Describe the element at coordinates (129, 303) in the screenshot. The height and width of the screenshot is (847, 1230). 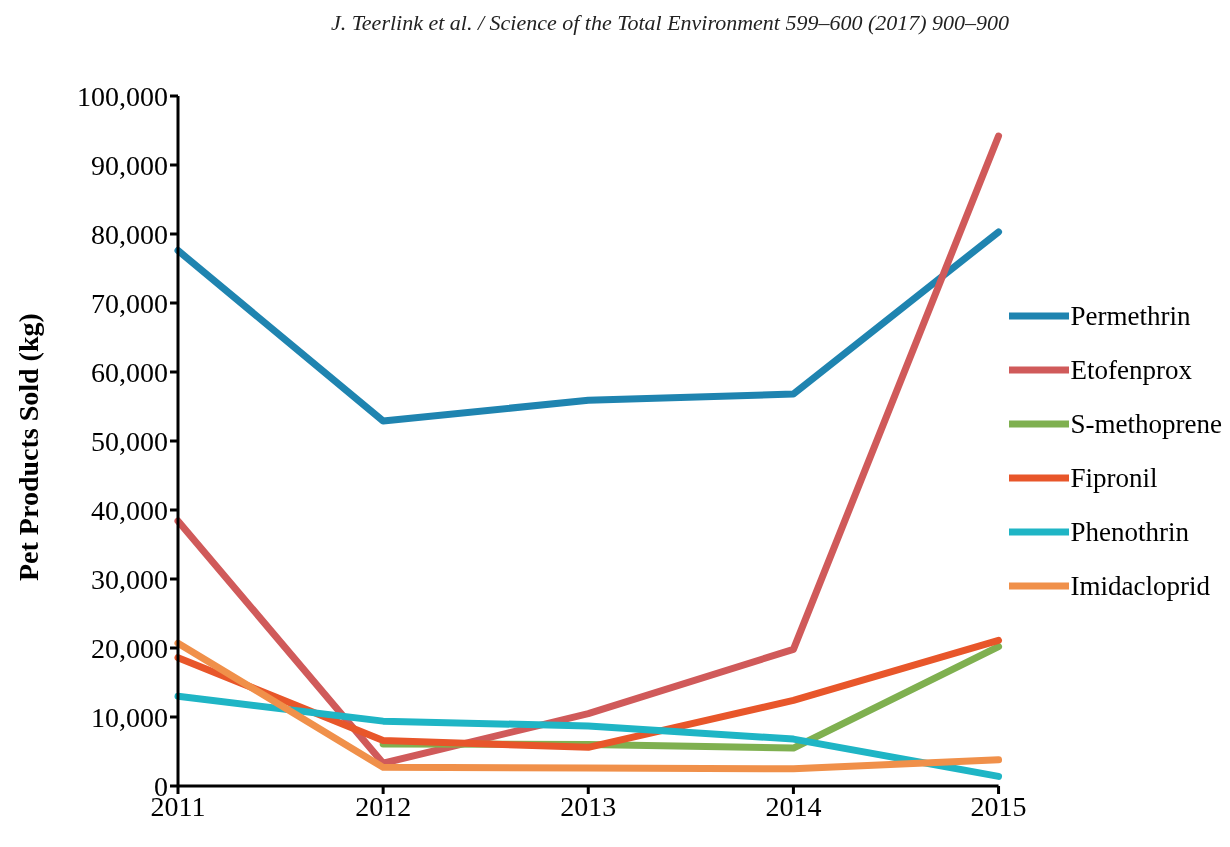
I see `y-tick-label: 70,000` at that location.